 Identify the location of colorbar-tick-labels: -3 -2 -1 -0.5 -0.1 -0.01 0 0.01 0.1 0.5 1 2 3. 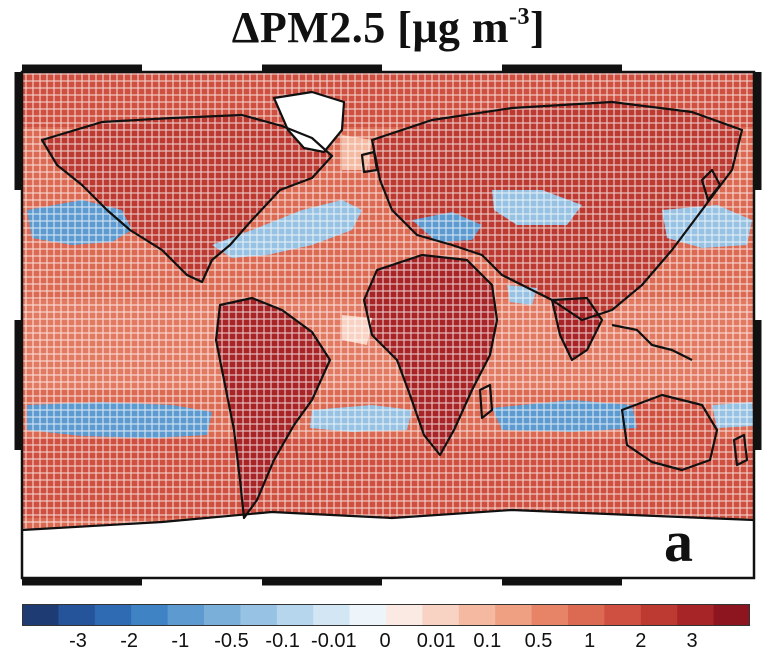
(388, 645).